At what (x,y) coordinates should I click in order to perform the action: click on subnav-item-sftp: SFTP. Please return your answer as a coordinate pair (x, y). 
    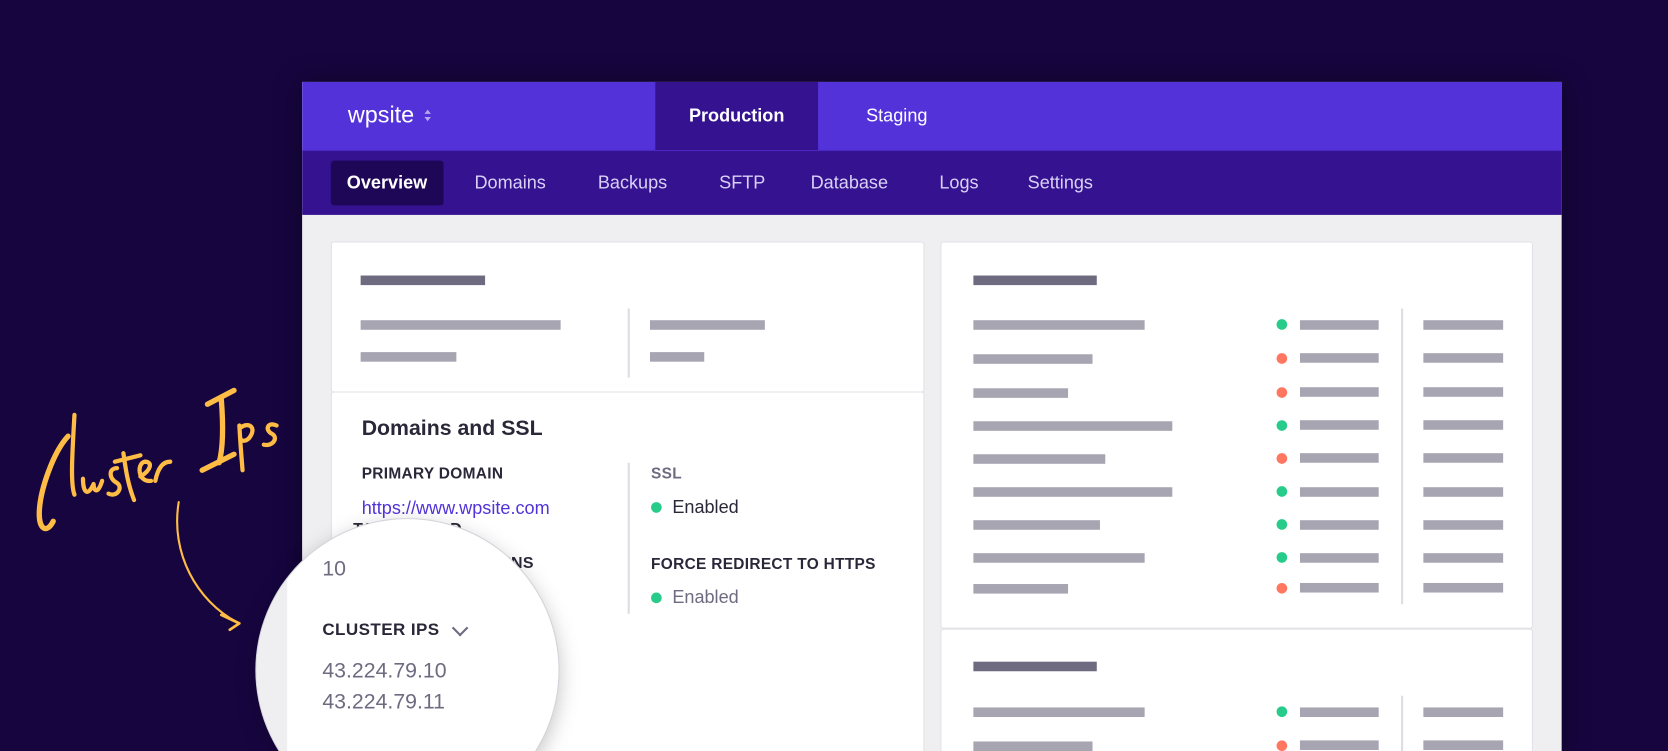
    Looking at the image, I should click on (742, 182).